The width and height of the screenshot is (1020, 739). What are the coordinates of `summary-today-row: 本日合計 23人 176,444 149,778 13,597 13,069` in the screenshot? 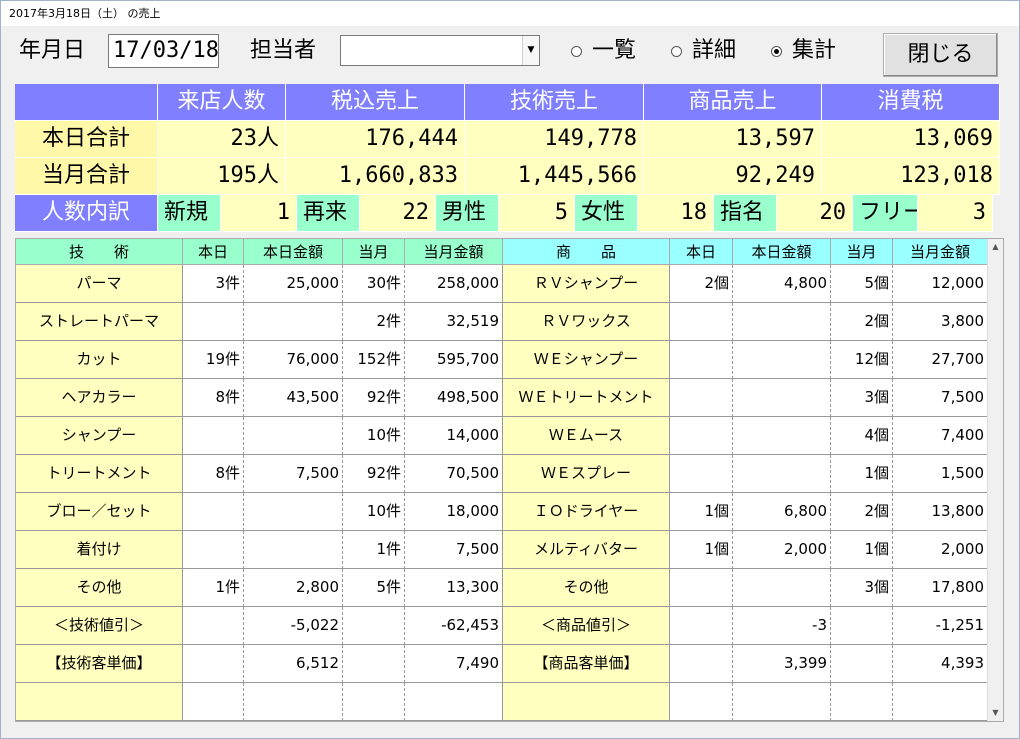 It's located at (507, 139).